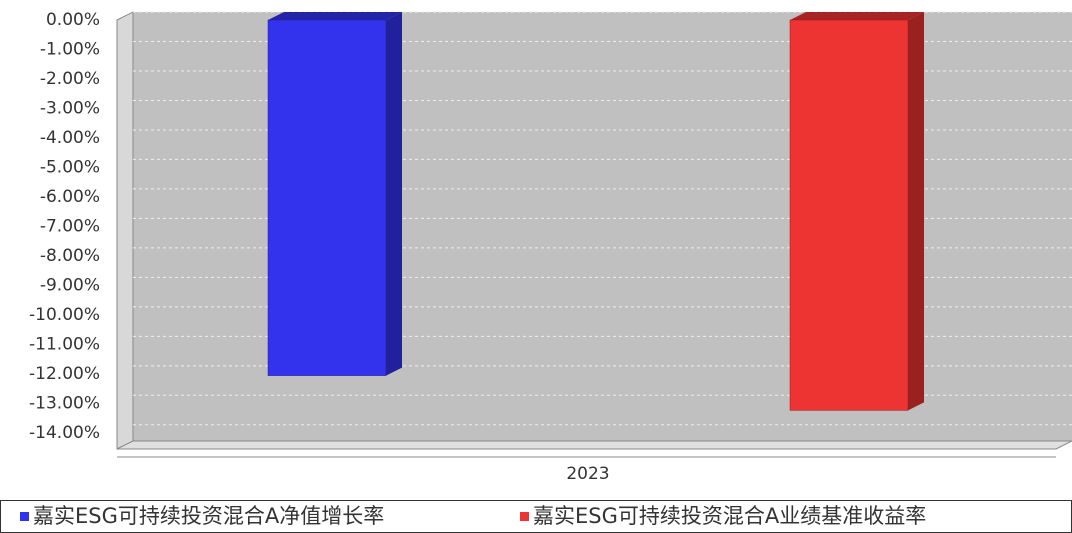  What do you see at coordinates (70, 226) in the screenshot?
I see `y-tick-label: -7.00%` at bounding box center [70, 226].